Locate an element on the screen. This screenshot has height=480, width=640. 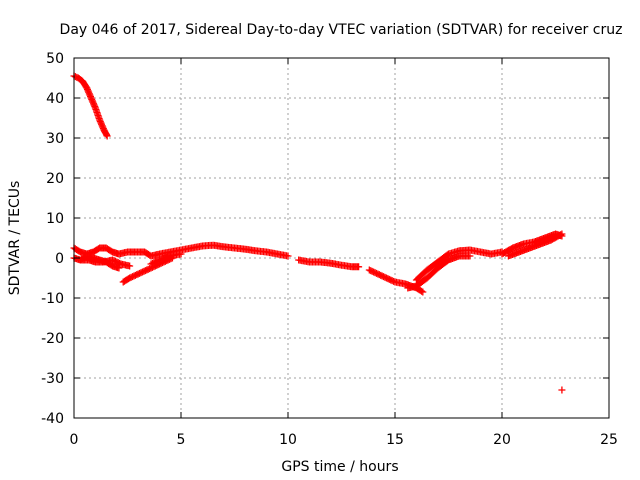
y-tick-label: 40 is located at coordinates (55, 99).